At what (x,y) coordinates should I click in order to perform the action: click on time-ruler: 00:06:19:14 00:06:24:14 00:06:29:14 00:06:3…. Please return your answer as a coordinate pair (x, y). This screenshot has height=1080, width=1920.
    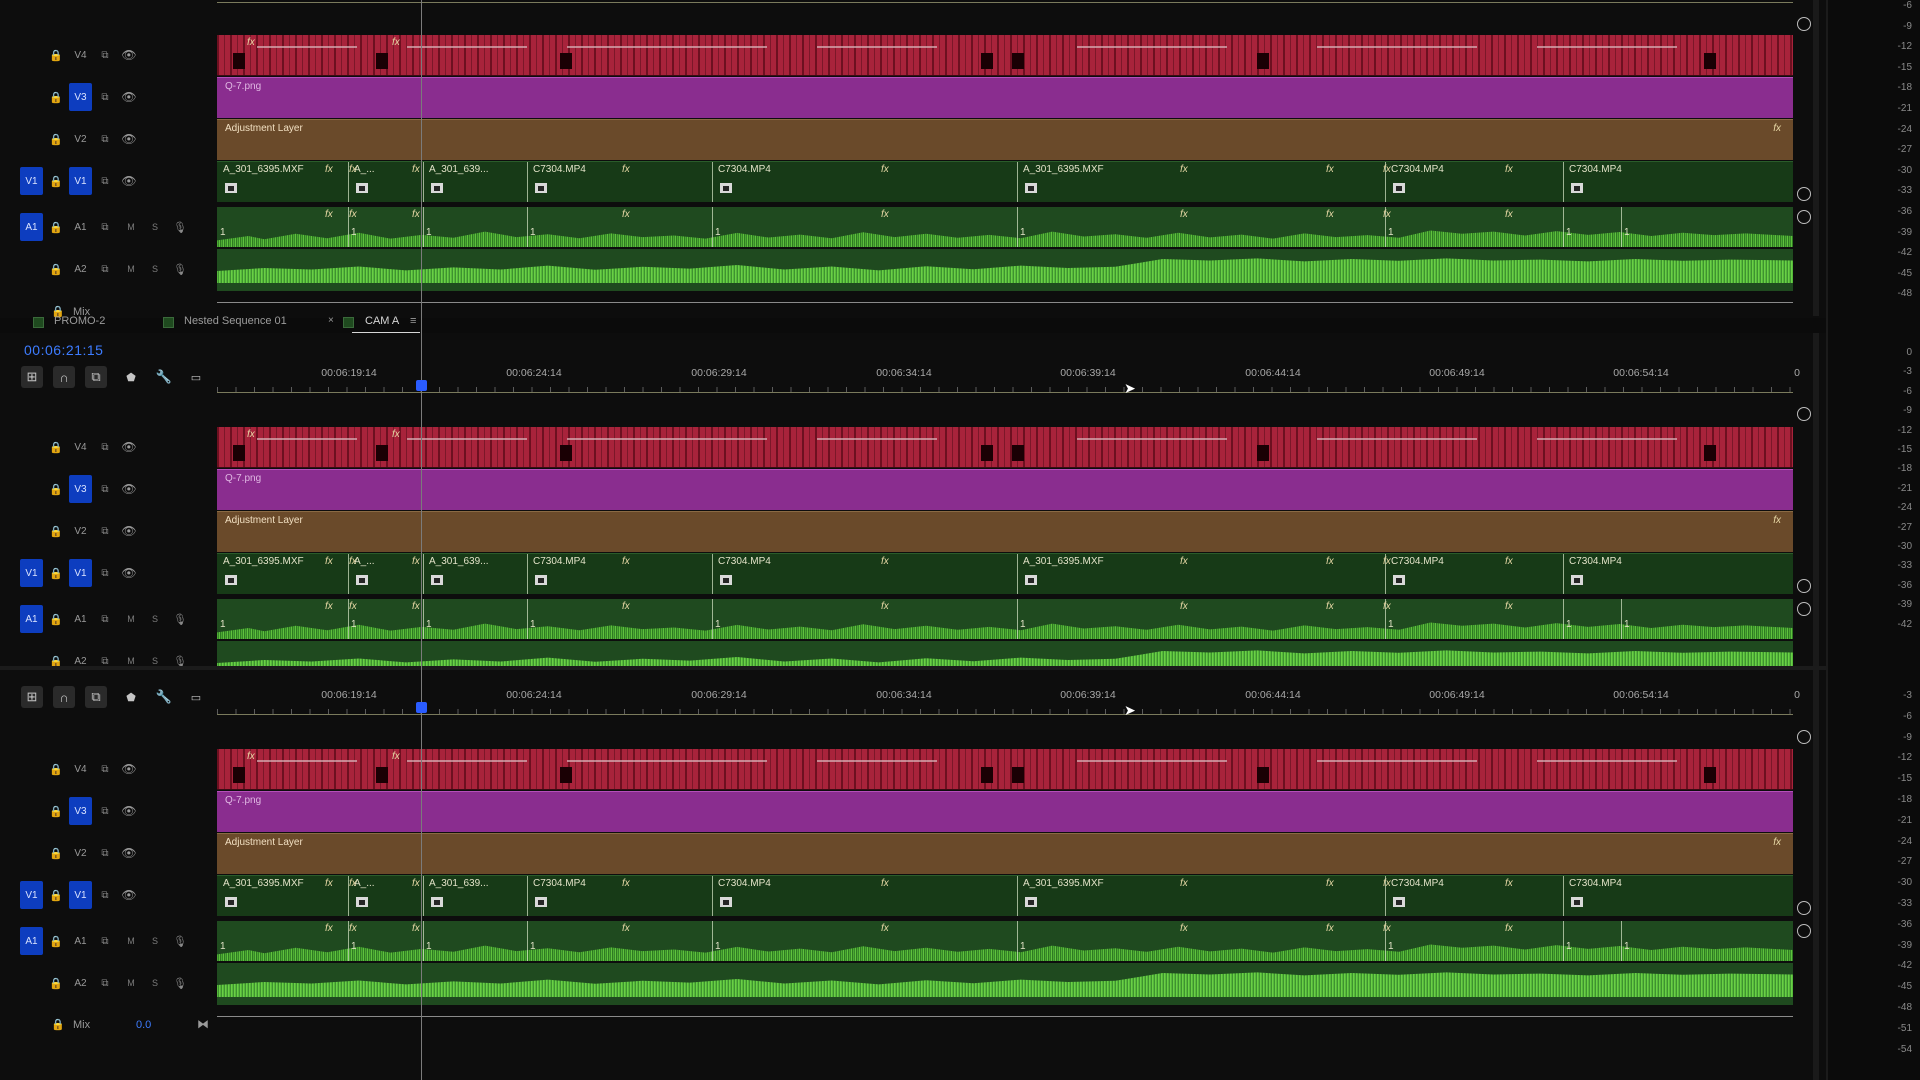
    Looking at the image, I should click on (1008, 702).